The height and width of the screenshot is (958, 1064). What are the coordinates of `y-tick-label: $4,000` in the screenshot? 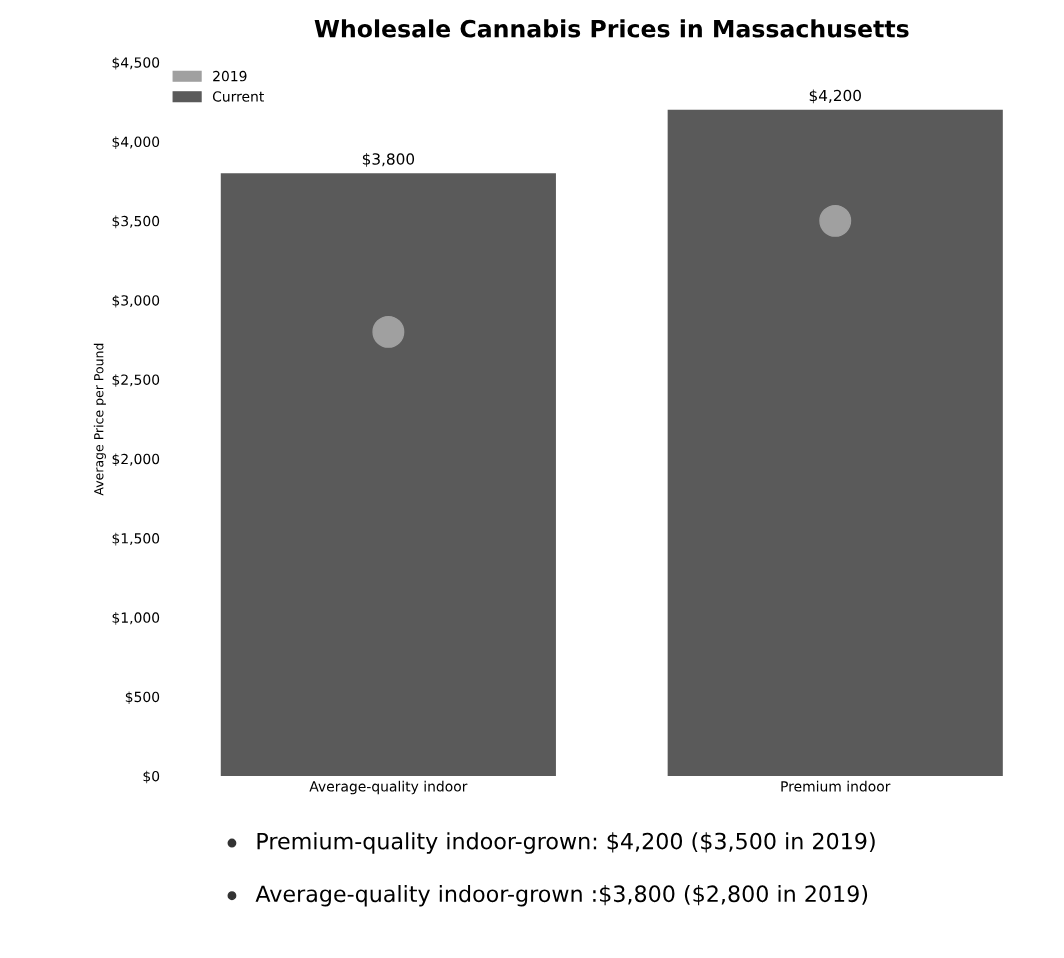 It's located at (136, 142).